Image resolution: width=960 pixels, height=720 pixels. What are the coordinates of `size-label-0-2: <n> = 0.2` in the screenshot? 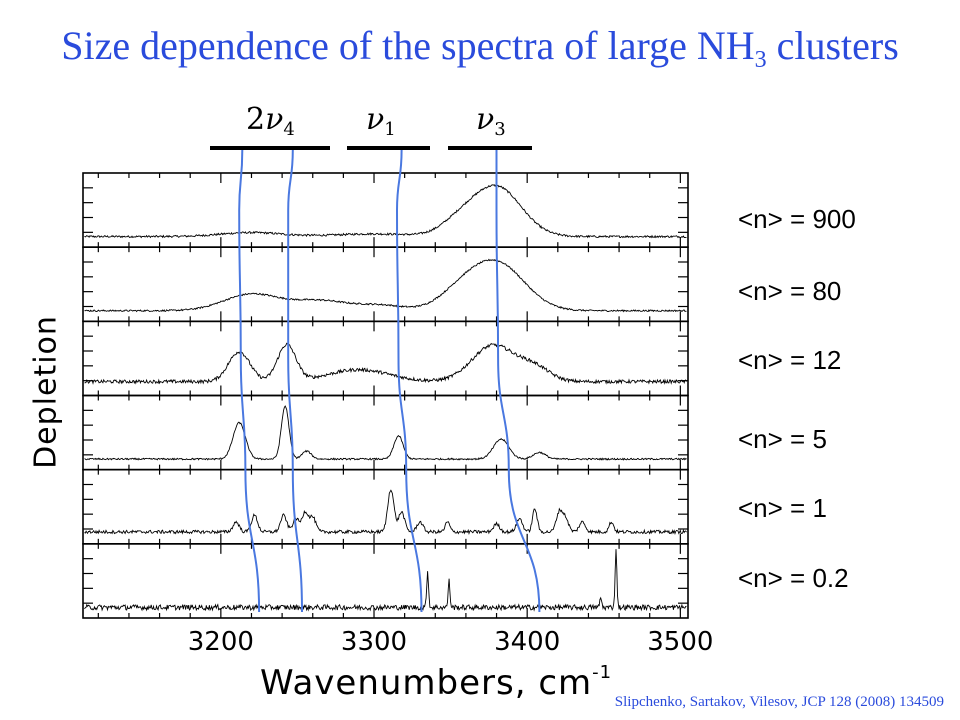 It's located at (793, 578).